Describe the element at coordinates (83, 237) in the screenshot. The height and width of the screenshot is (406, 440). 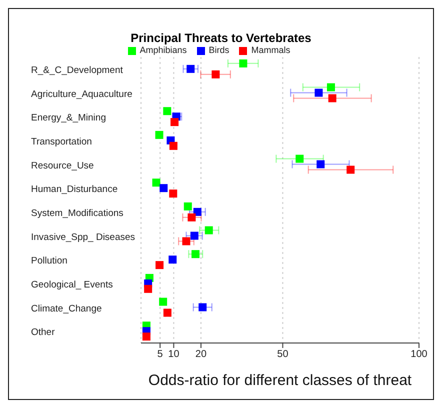
I see `y-tick-label: Invasive_Spp_ Diseases` at that location.